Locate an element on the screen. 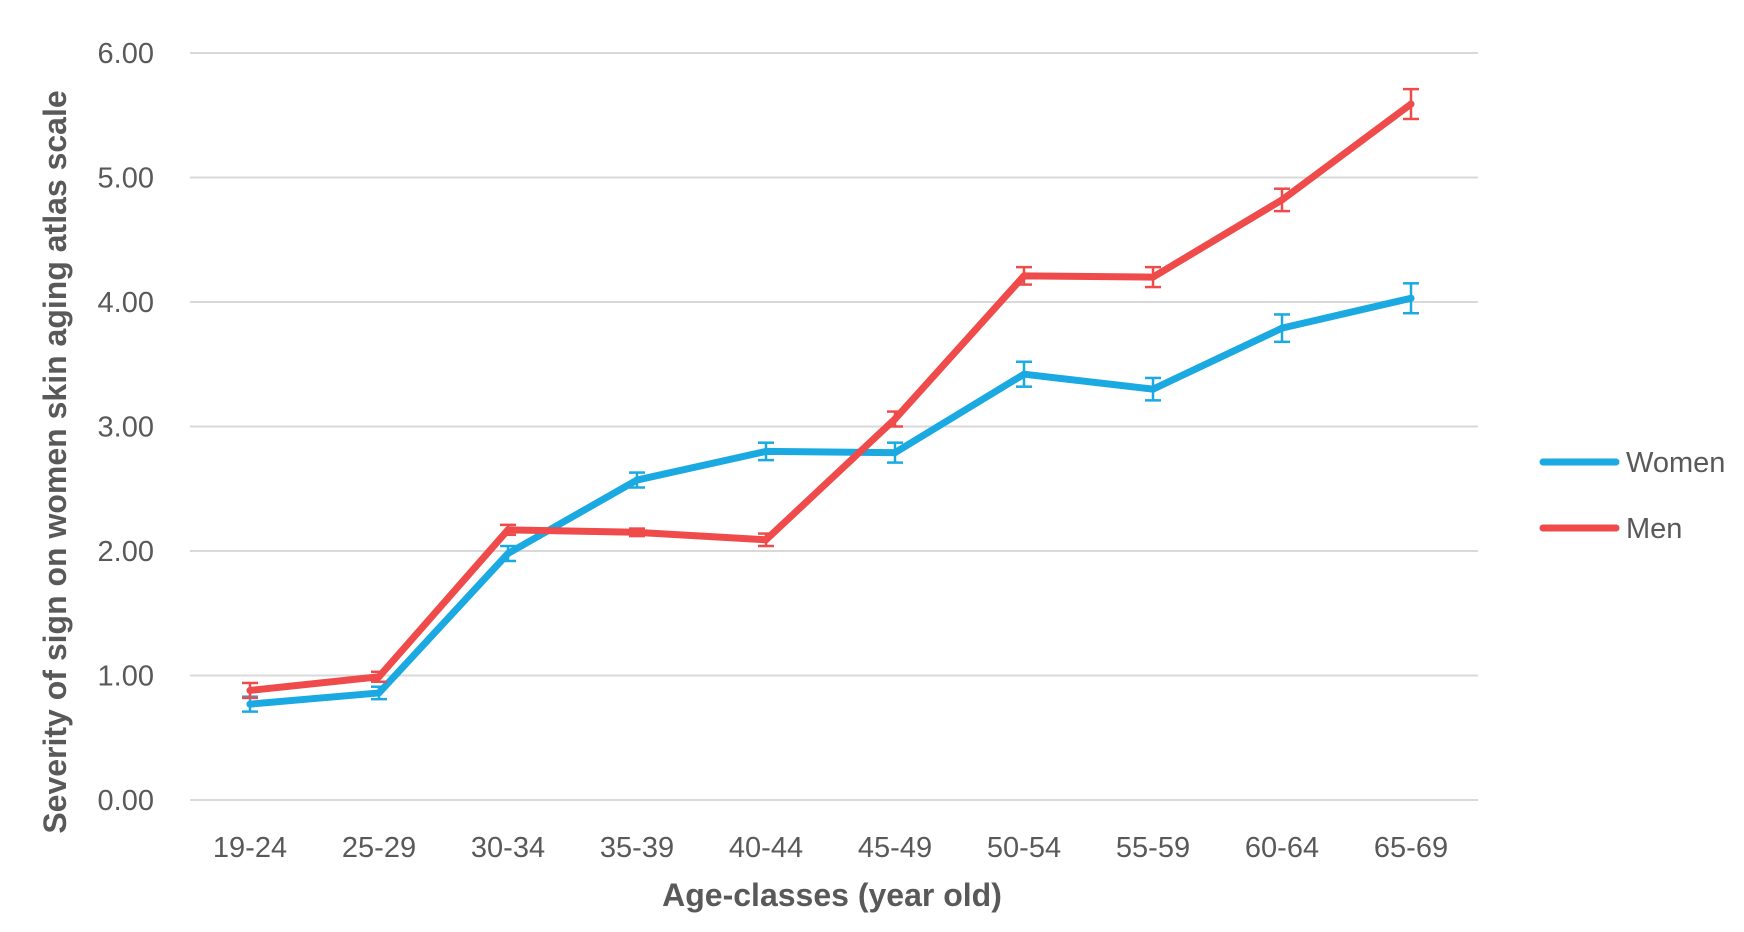 This screenshot has width=1744, height=932. legend: Women Men is located at coordinates (1632, 496).